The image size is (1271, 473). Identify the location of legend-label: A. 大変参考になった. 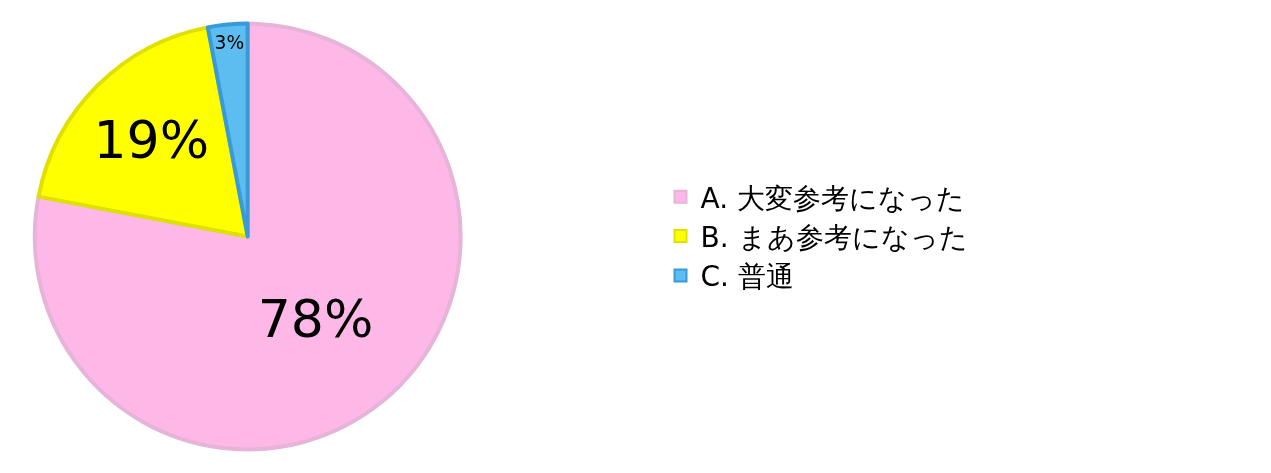
(832, 198).